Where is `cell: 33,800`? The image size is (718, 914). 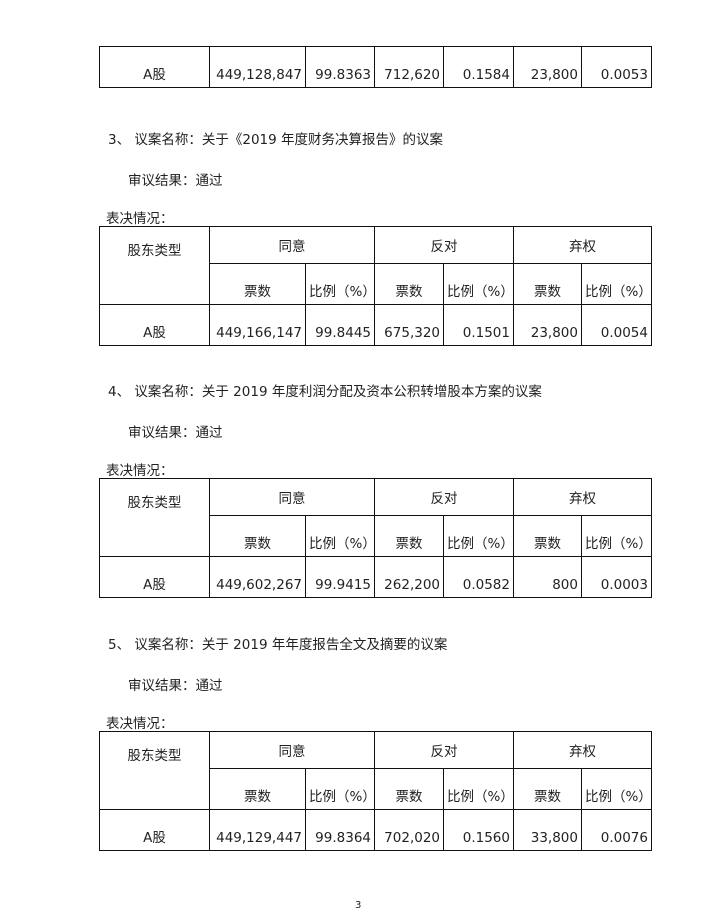 cell: 33,800 is located at coordinates (547, 830).